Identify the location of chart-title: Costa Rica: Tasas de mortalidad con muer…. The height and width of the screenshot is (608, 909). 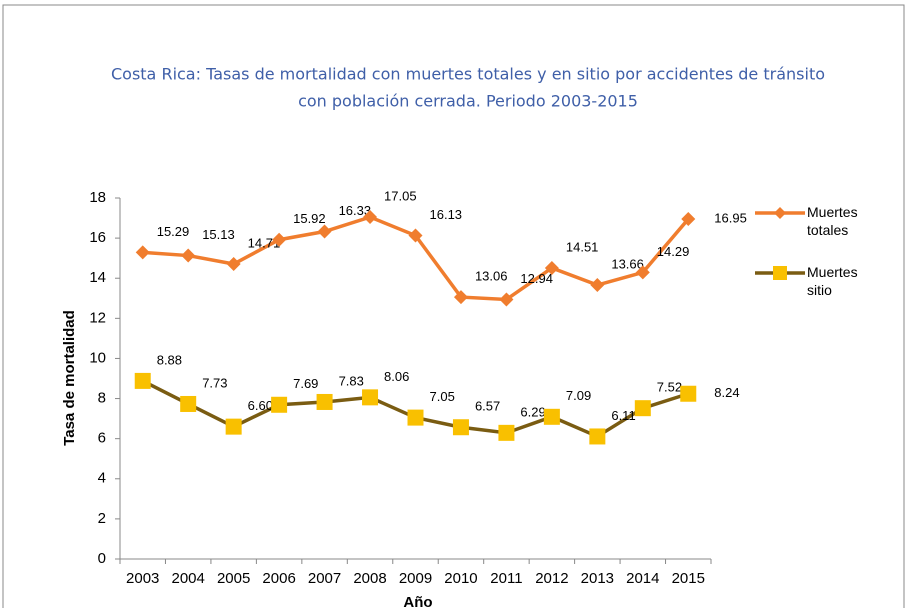
(468, 74).